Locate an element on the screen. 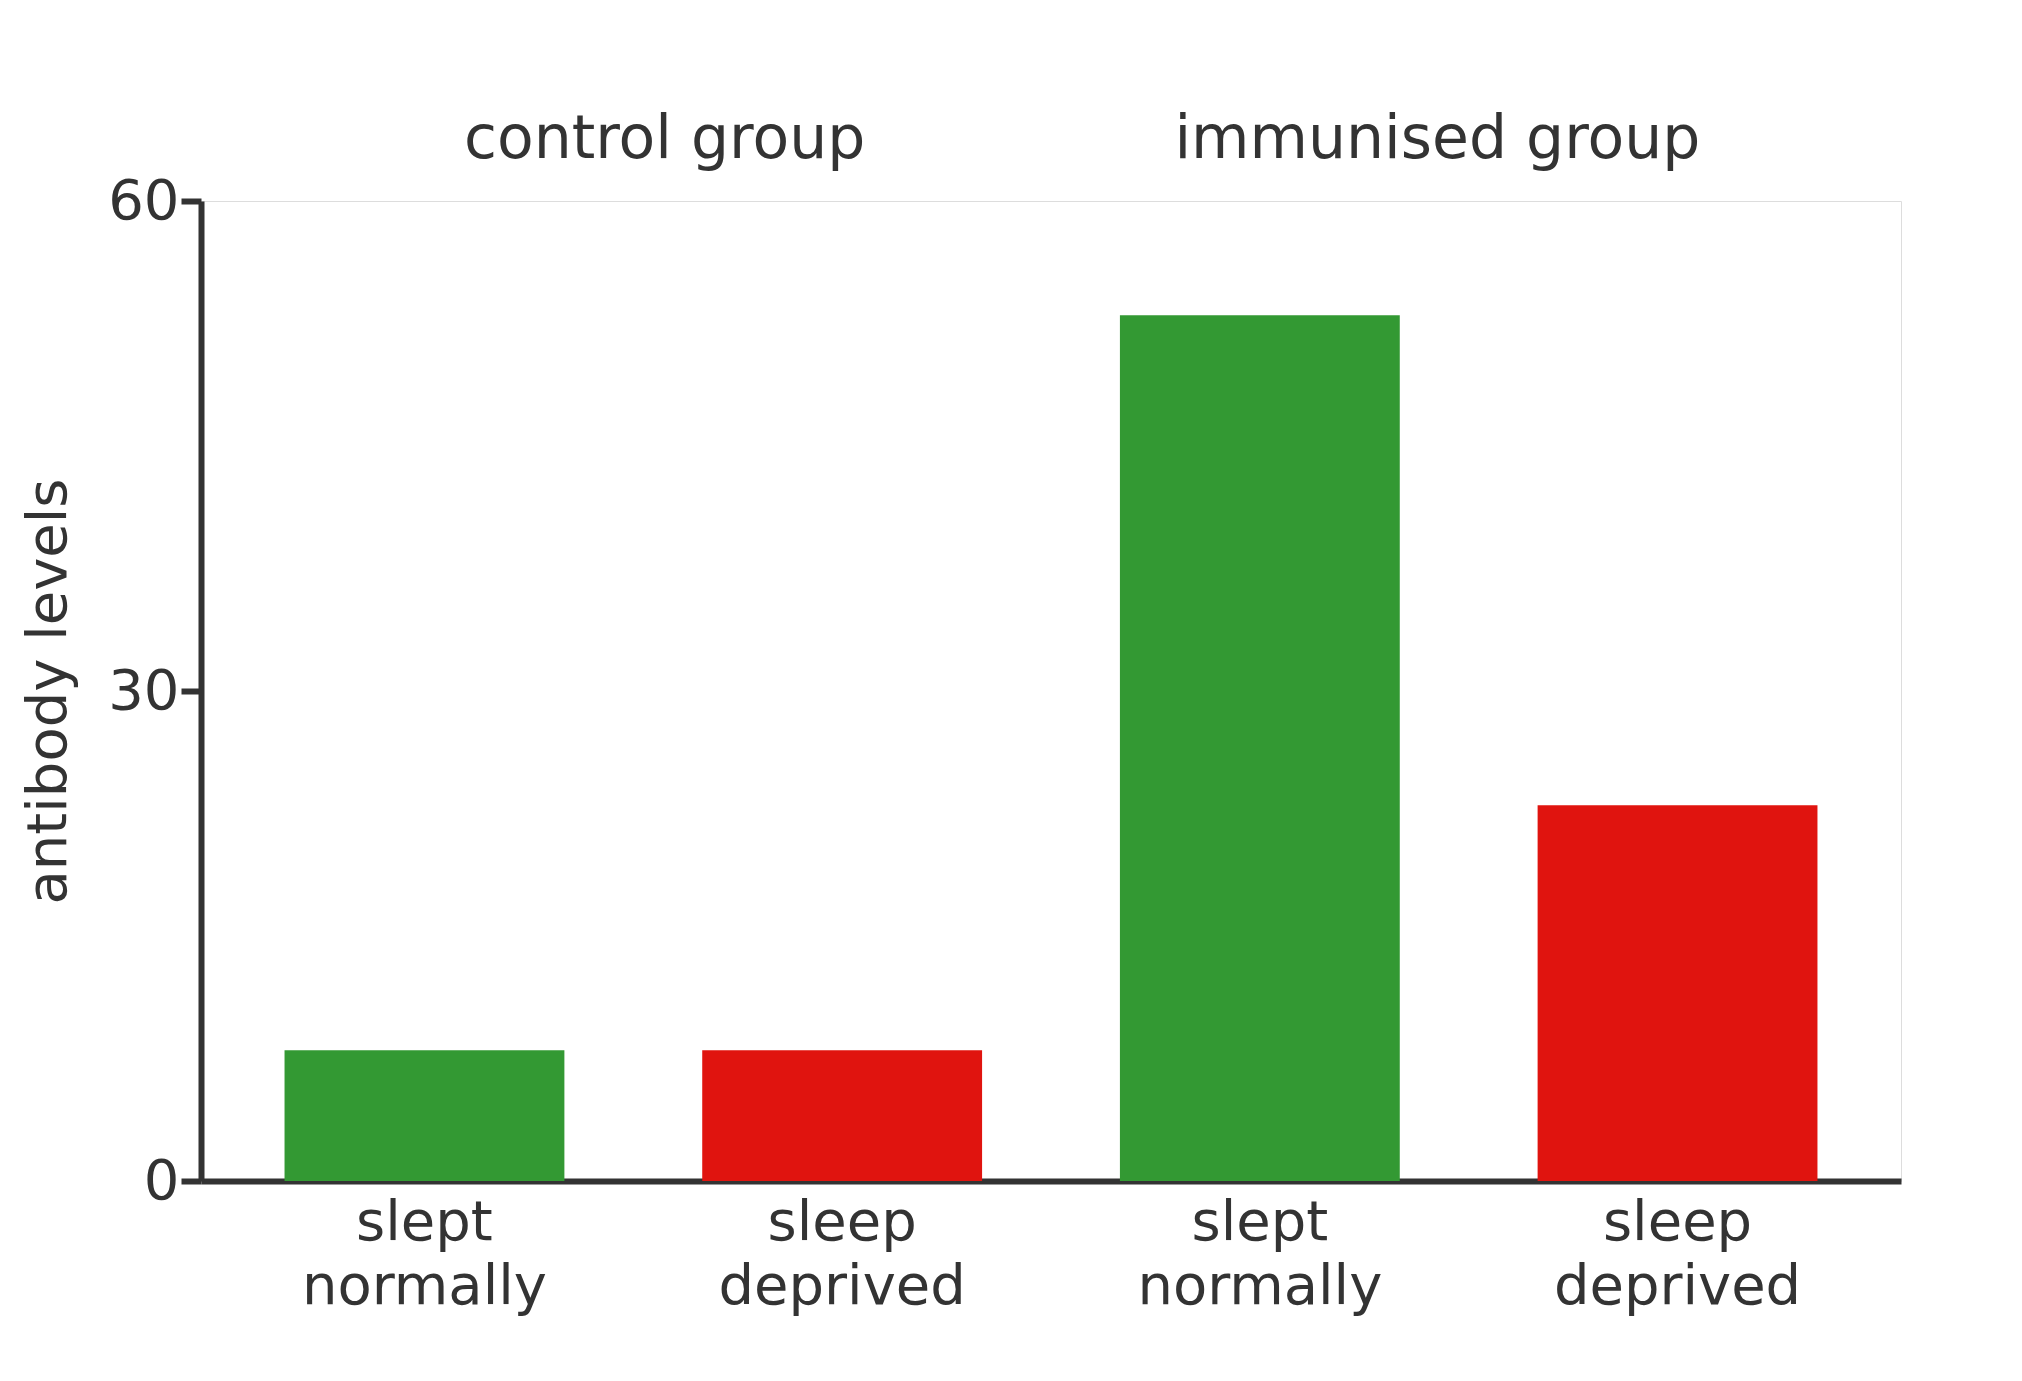  y-tick-label: 30 is located at coordinates (144, 689).